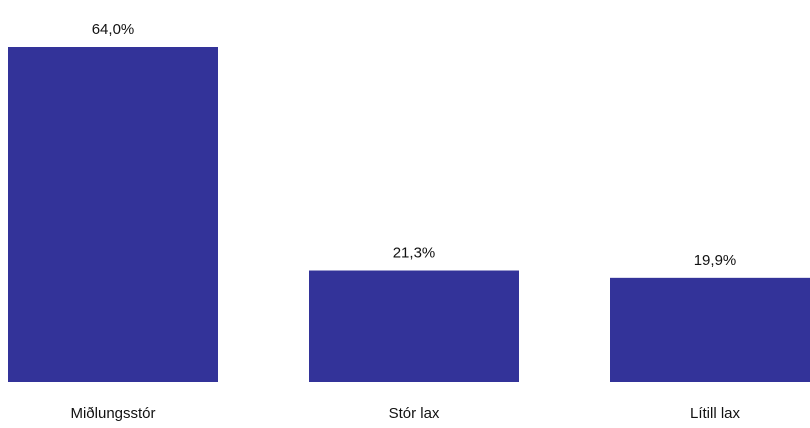 Image resolution: width=810 pixels, height=428 pixels. Describe the element at coordinates (414, 413) in the screenshot. I see `category-label-1: Stór lax` at that location.